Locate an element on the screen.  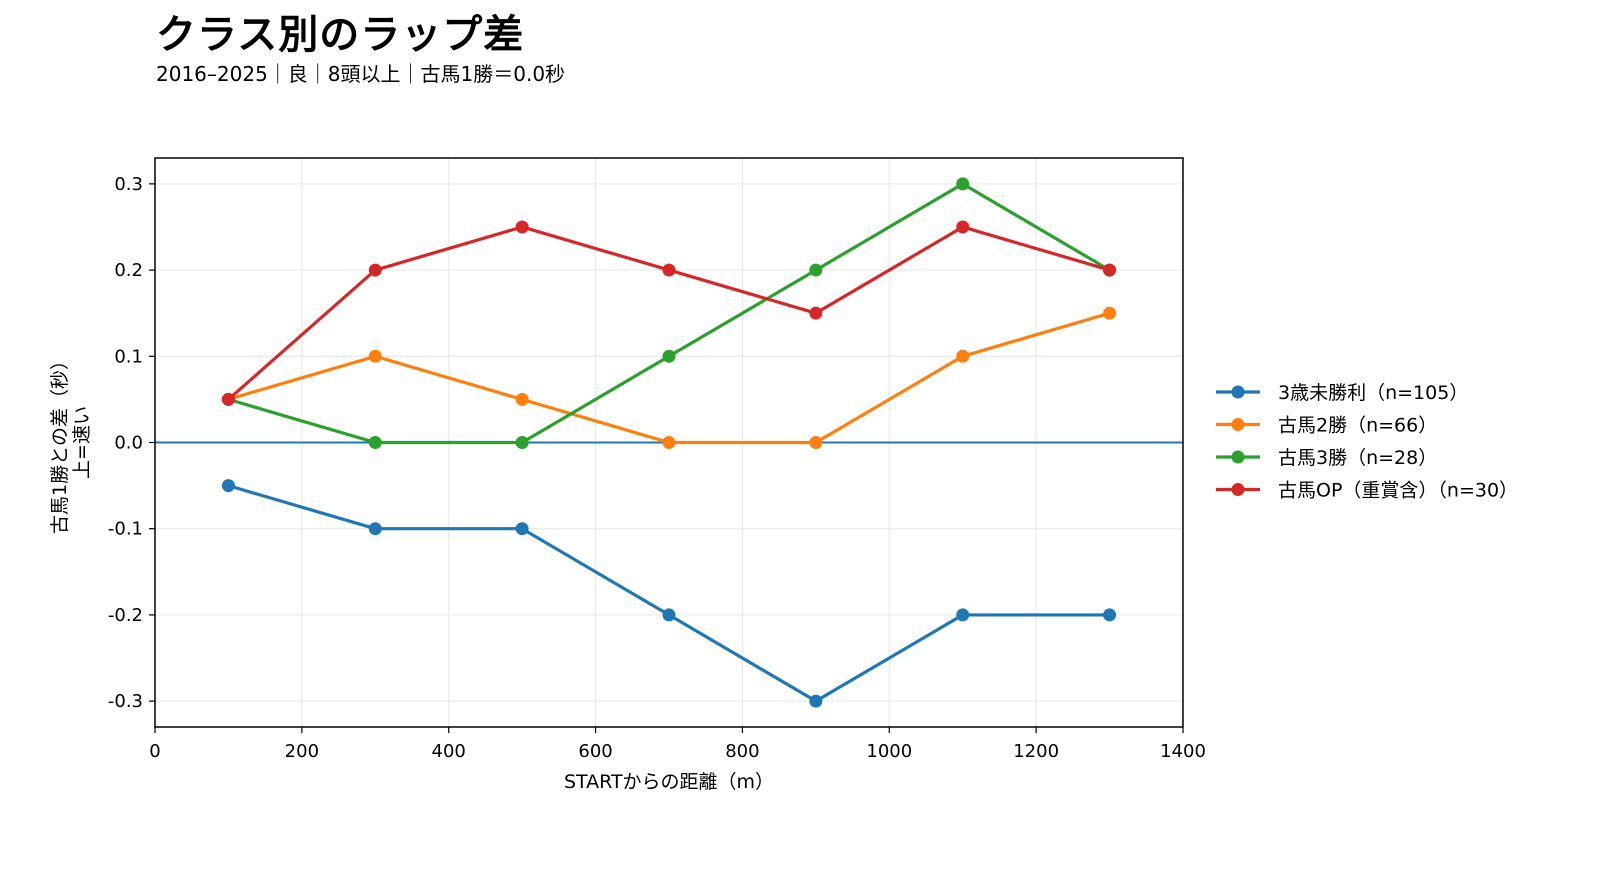
y-tick-label: -0.1 is located at coordinates (125, 529).